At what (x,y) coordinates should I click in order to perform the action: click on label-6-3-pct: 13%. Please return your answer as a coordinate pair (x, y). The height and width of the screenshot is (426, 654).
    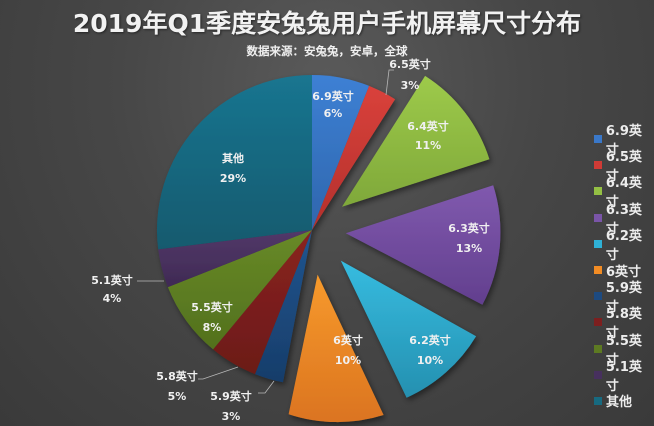
    Looking at the image, I should click on (469, 248).